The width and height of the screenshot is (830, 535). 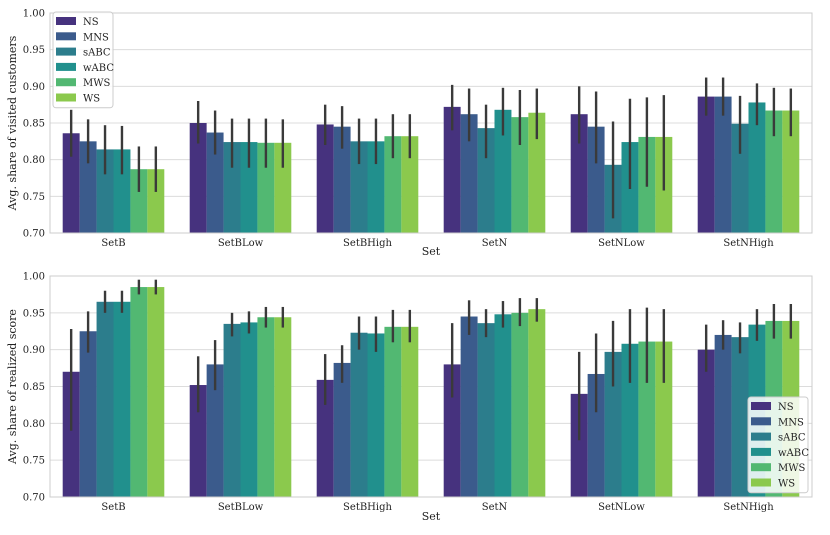 What do you see at coordinates (71, 183) in the screenshot?
I see `bar-NS-SetB` at bounding box center [71, 183].